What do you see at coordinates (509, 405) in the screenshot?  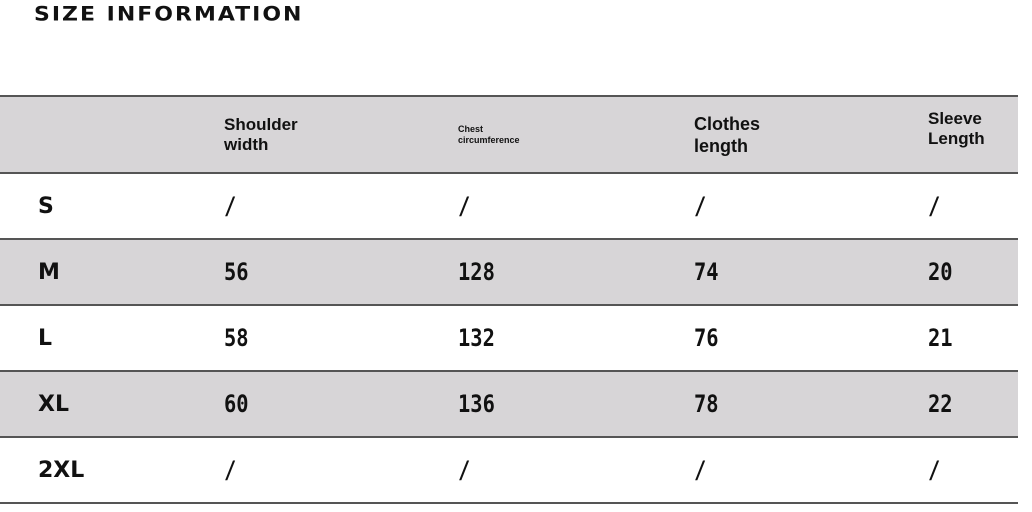 I see `table-row: XL 60 136 78 22` at bounding box center [509, 405].